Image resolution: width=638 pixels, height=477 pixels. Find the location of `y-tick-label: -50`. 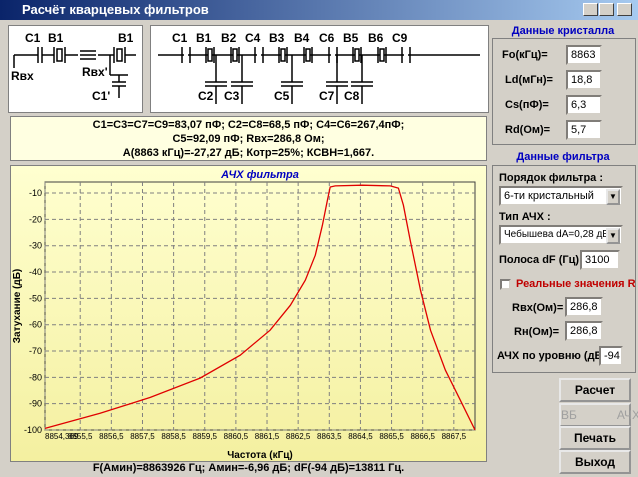

y-tick-label: -50 is located at coordinates (35, 298).